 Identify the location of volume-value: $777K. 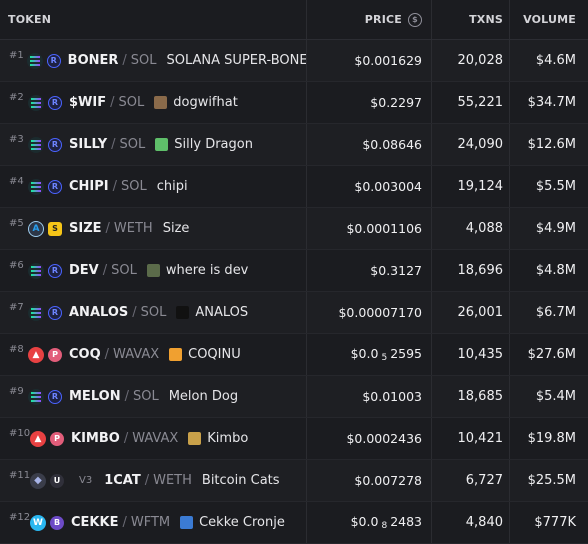
(555, 522).